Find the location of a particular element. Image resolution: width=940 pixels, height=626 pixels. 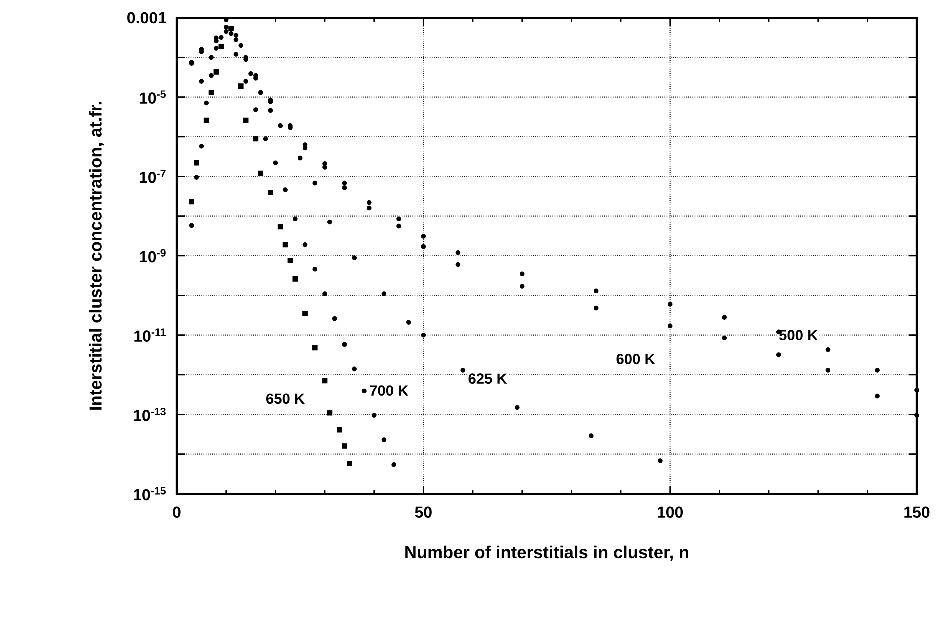

annotation: 500 K is located at coordinates (798, 335).